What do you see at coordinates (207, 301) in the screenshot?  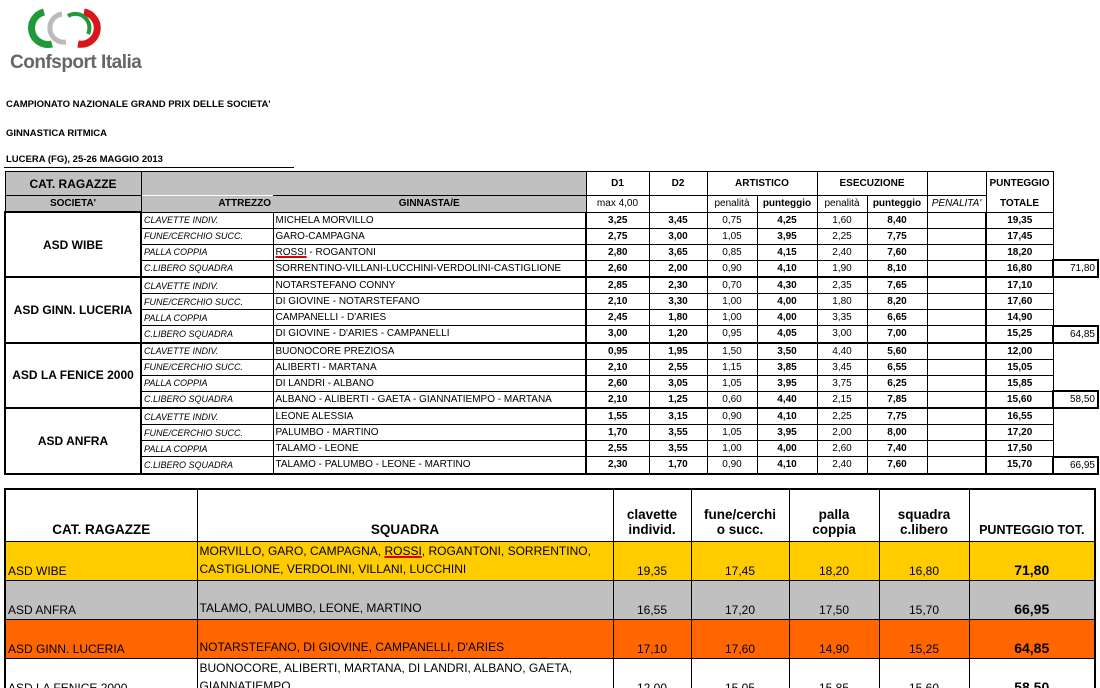 I see `attrezzo-cell: FUNE/CERCHIO SUCC.` at bounding box center [207, 301].